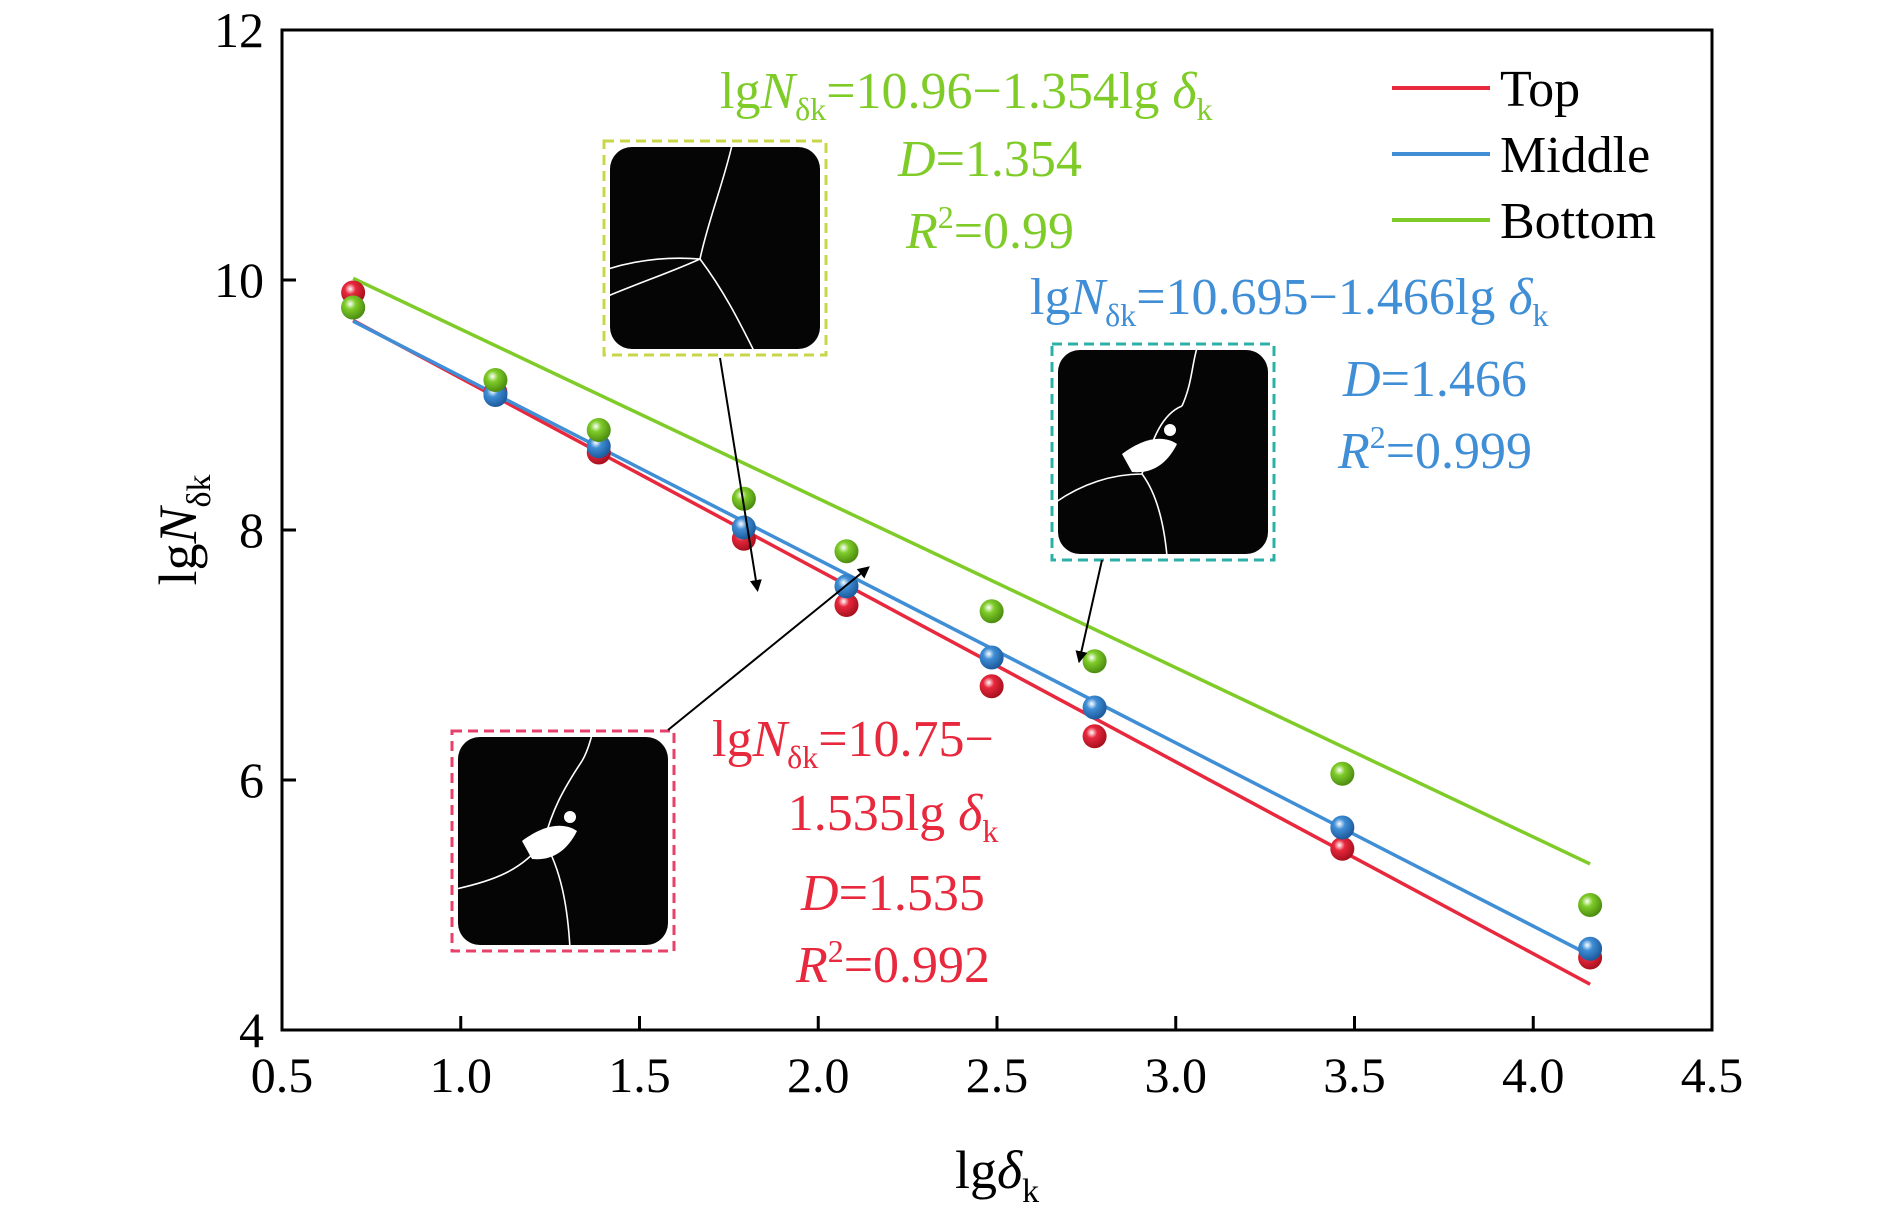  I want to click on legend-label-middle: Middle, so click(1575, 155).